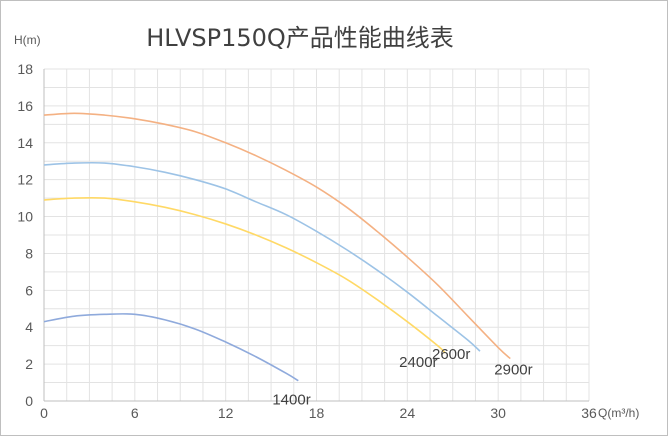  What do you see at coordinates (29, 253) in the screenshot?
I see `y-tick-label: 8` at bounding box center [29, 253].